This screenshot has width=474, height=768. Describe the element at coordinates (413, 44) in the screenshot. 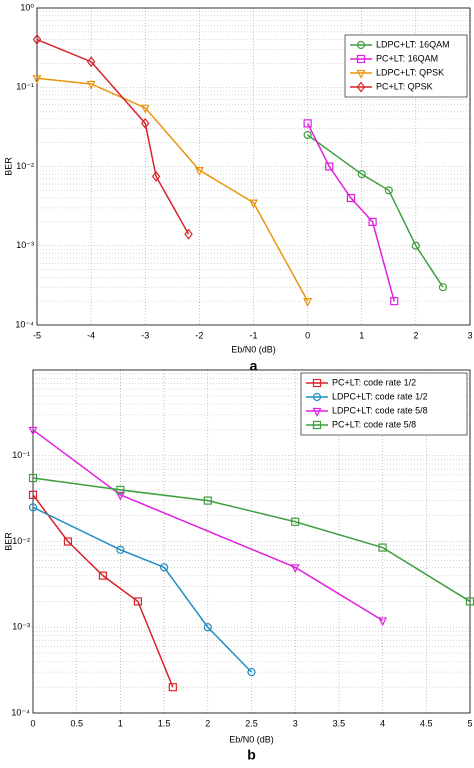

I see `legend-label: LDPC+LT: 16QAM` at that location.